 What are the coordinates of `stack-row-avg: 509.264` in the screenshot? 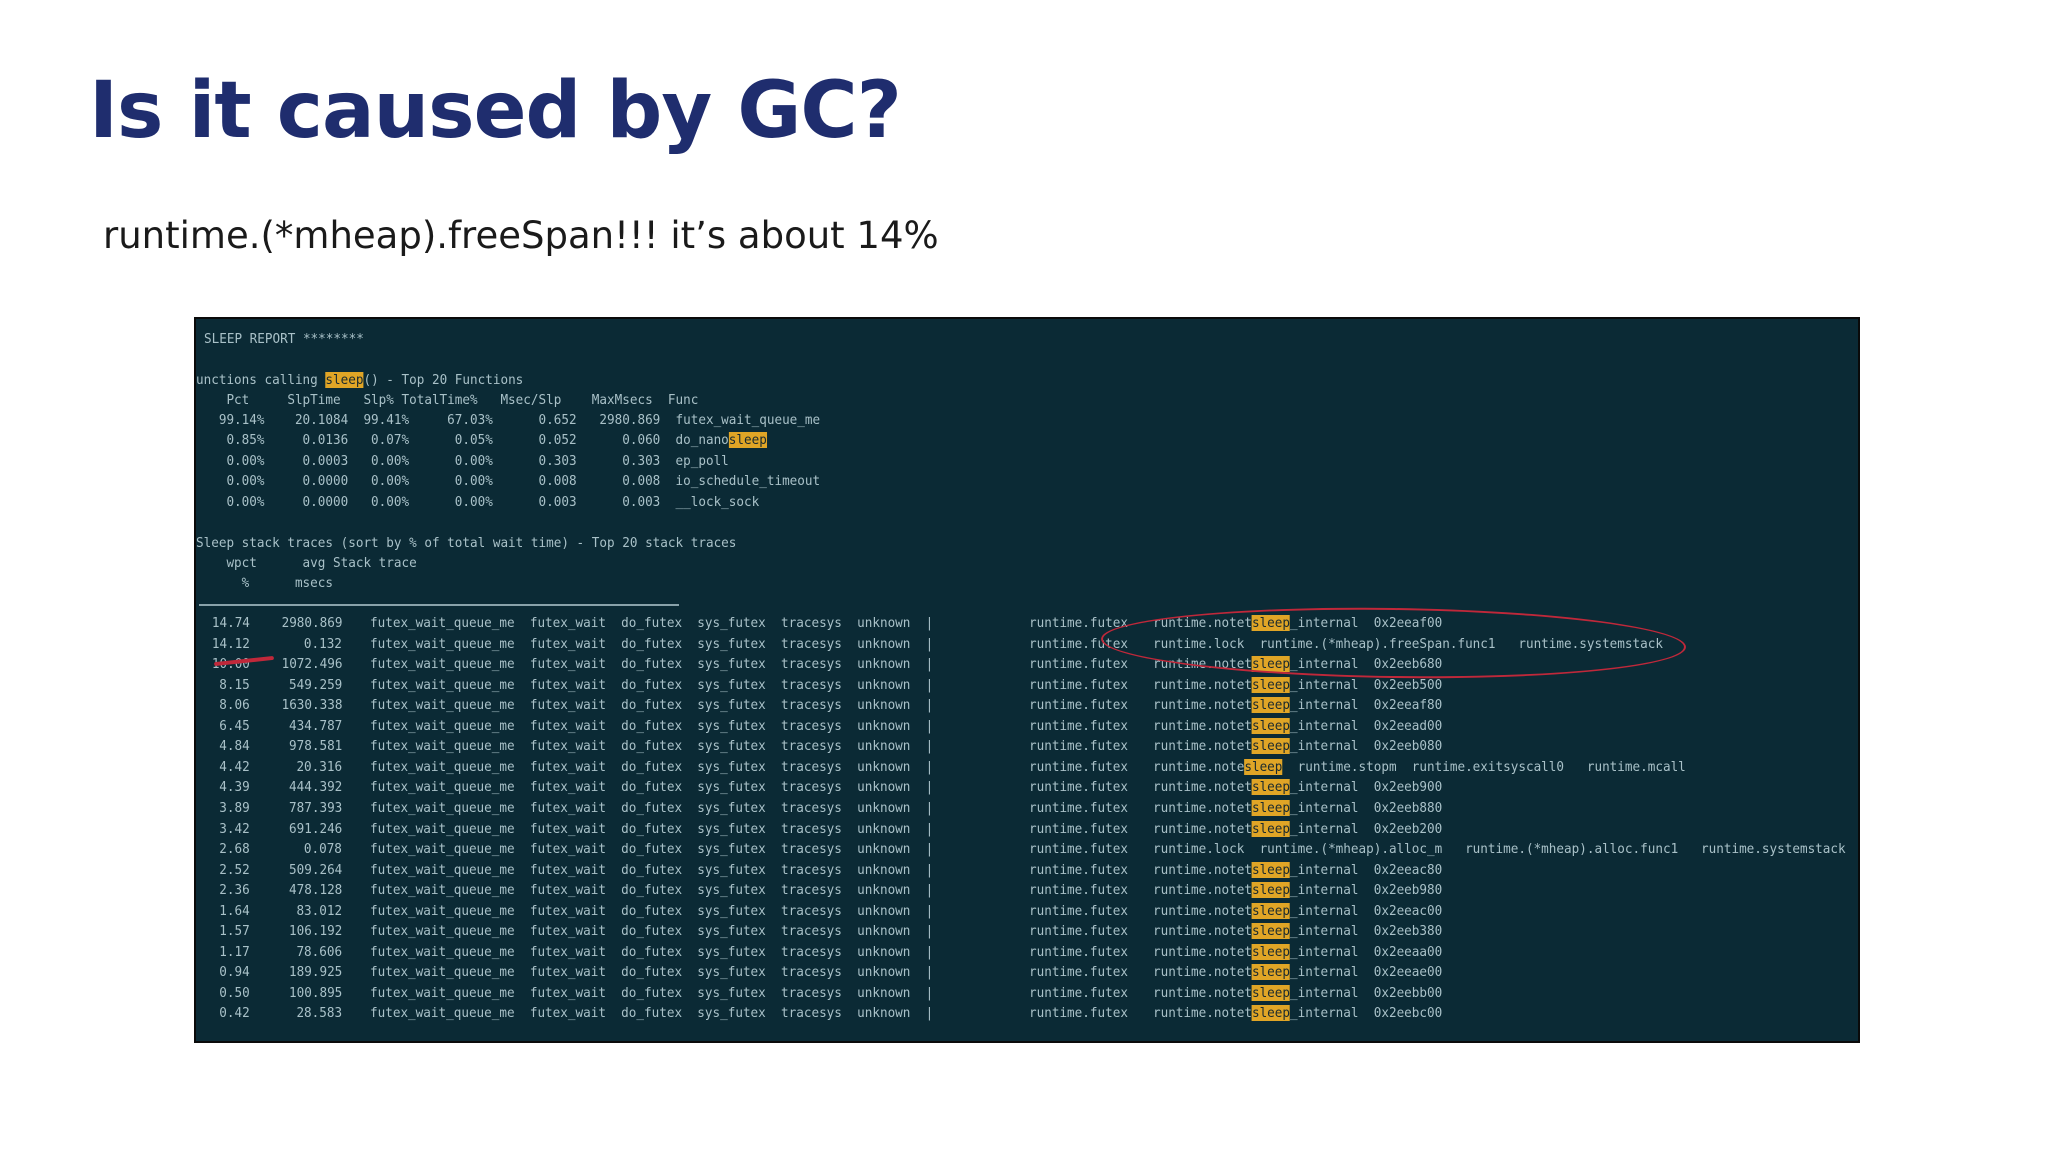 It's located at (315, 869).